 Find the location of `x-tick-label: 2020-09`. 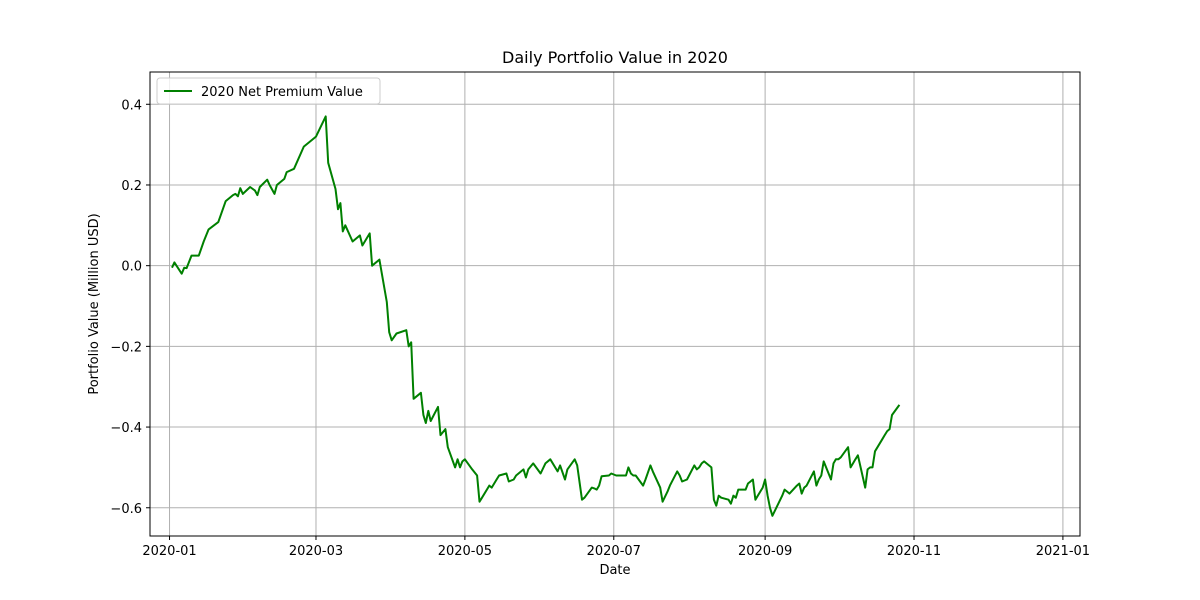

x-tick-label: 2020-09 is located at coordinates (765, 551).